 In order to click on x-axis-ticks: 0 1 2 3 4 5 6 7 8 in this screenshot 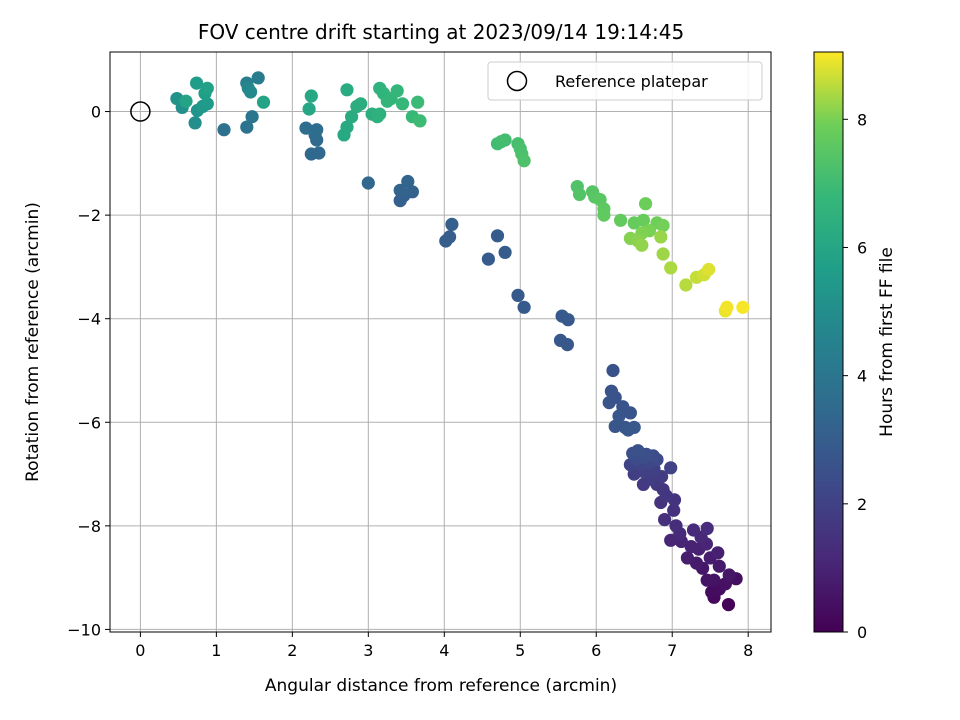, I will do `click(444, 646)`.